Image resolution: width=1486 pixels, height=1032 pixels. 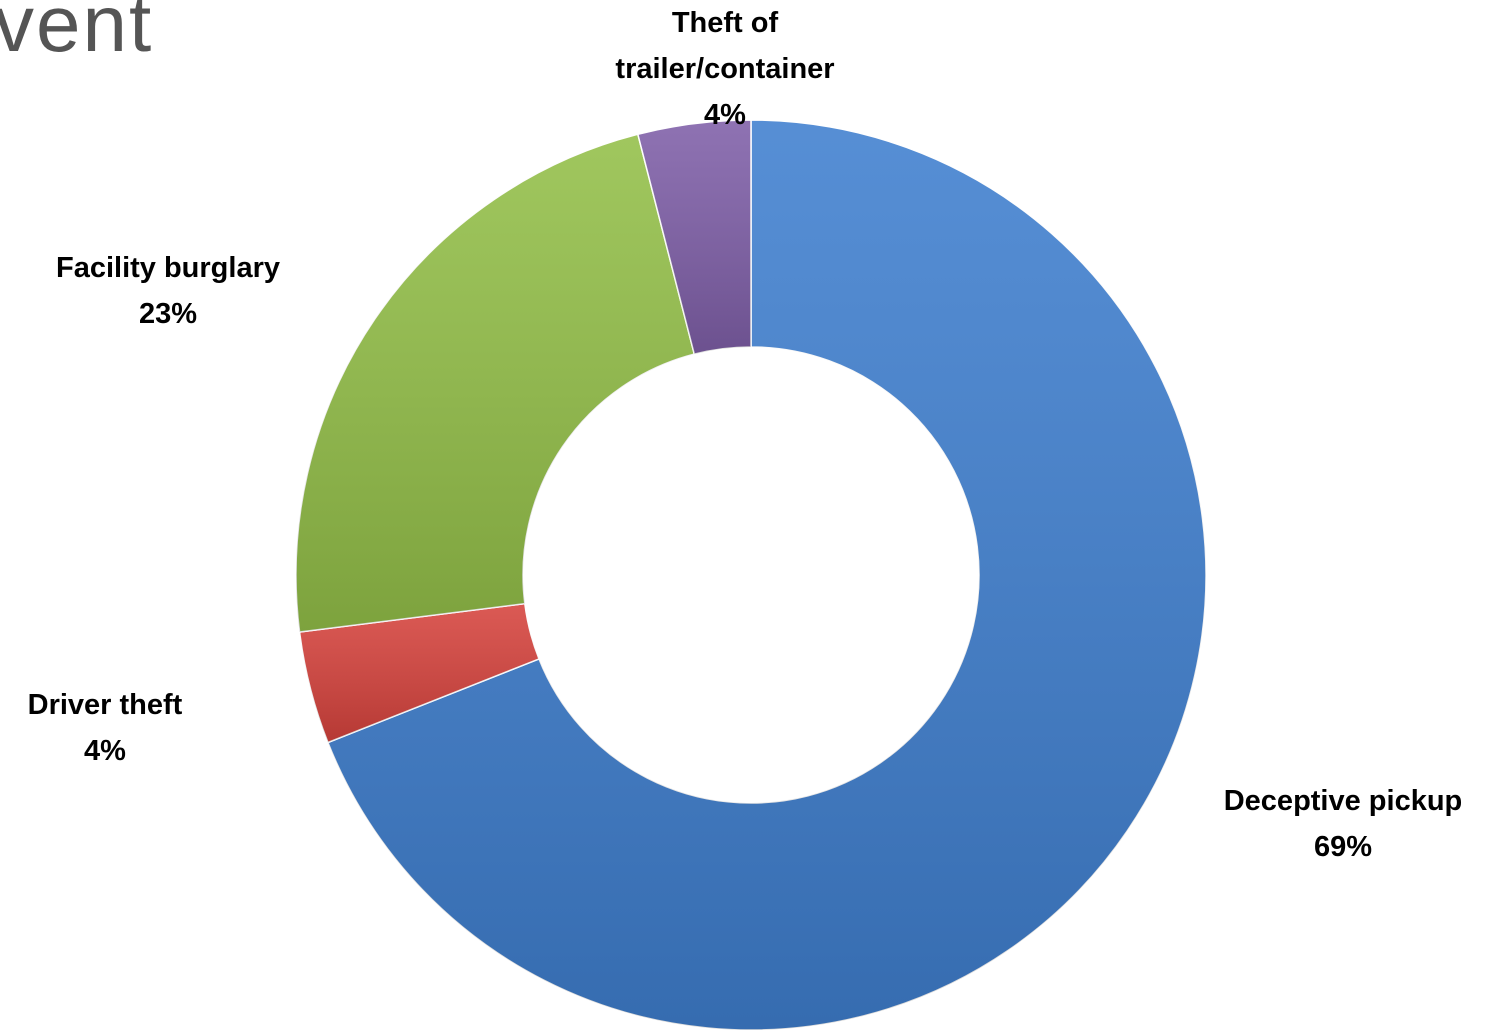 I want to click on donut-slice, so click(x=495, y=383).